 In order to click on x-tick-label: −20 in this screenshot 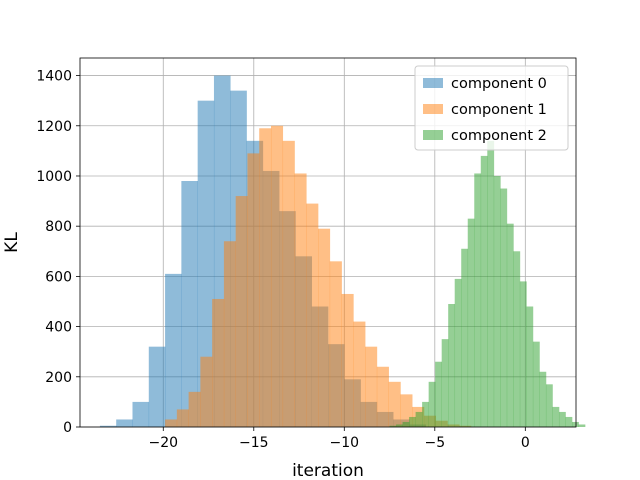, I will do `click(163, 443)`.